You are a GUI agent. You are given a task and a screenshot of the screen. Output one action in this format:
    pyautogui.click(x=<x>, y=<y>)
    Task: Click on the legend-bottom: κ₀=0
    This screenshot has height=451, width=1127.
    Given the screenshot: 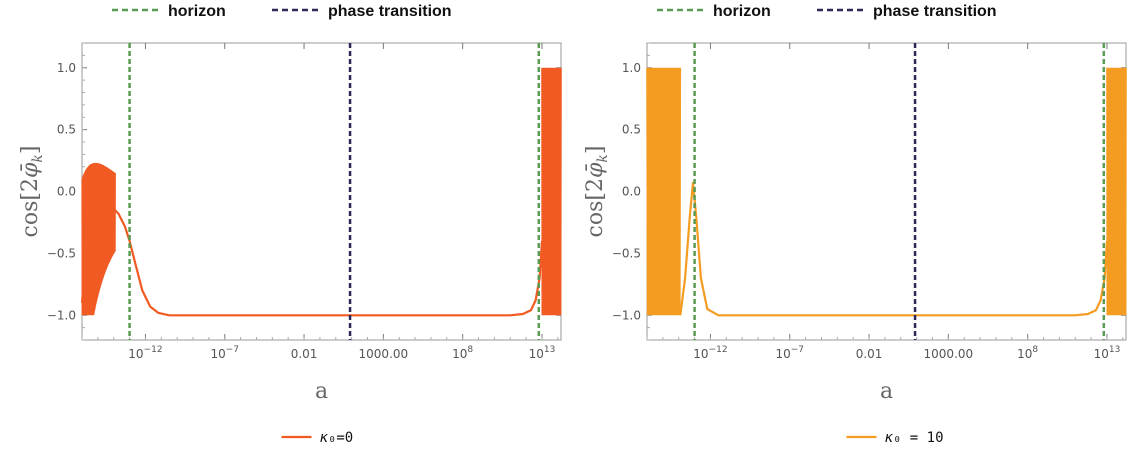 What is the action you would take?
    pyautogui.click(x=317, y=438)
    